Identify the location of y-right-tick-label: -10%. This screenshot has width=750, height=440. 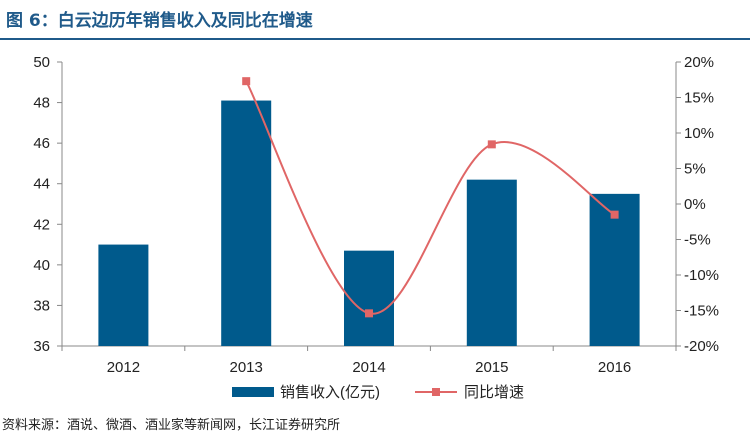
(701, 275).